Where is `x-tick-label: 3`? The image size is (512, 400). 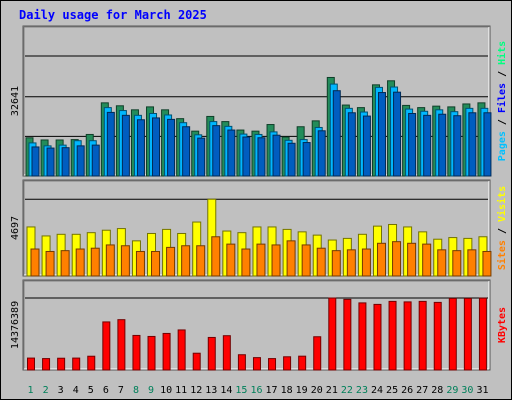 x-tick-label: 3 is located at coordinates (61, 390).